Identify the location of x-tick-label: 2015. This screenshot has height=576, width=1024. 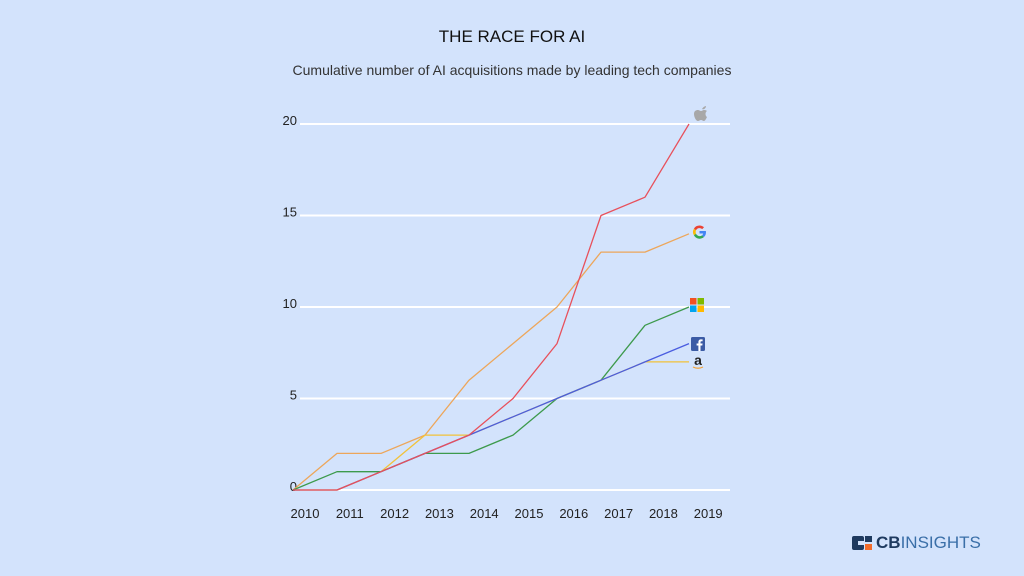
(529, 513).